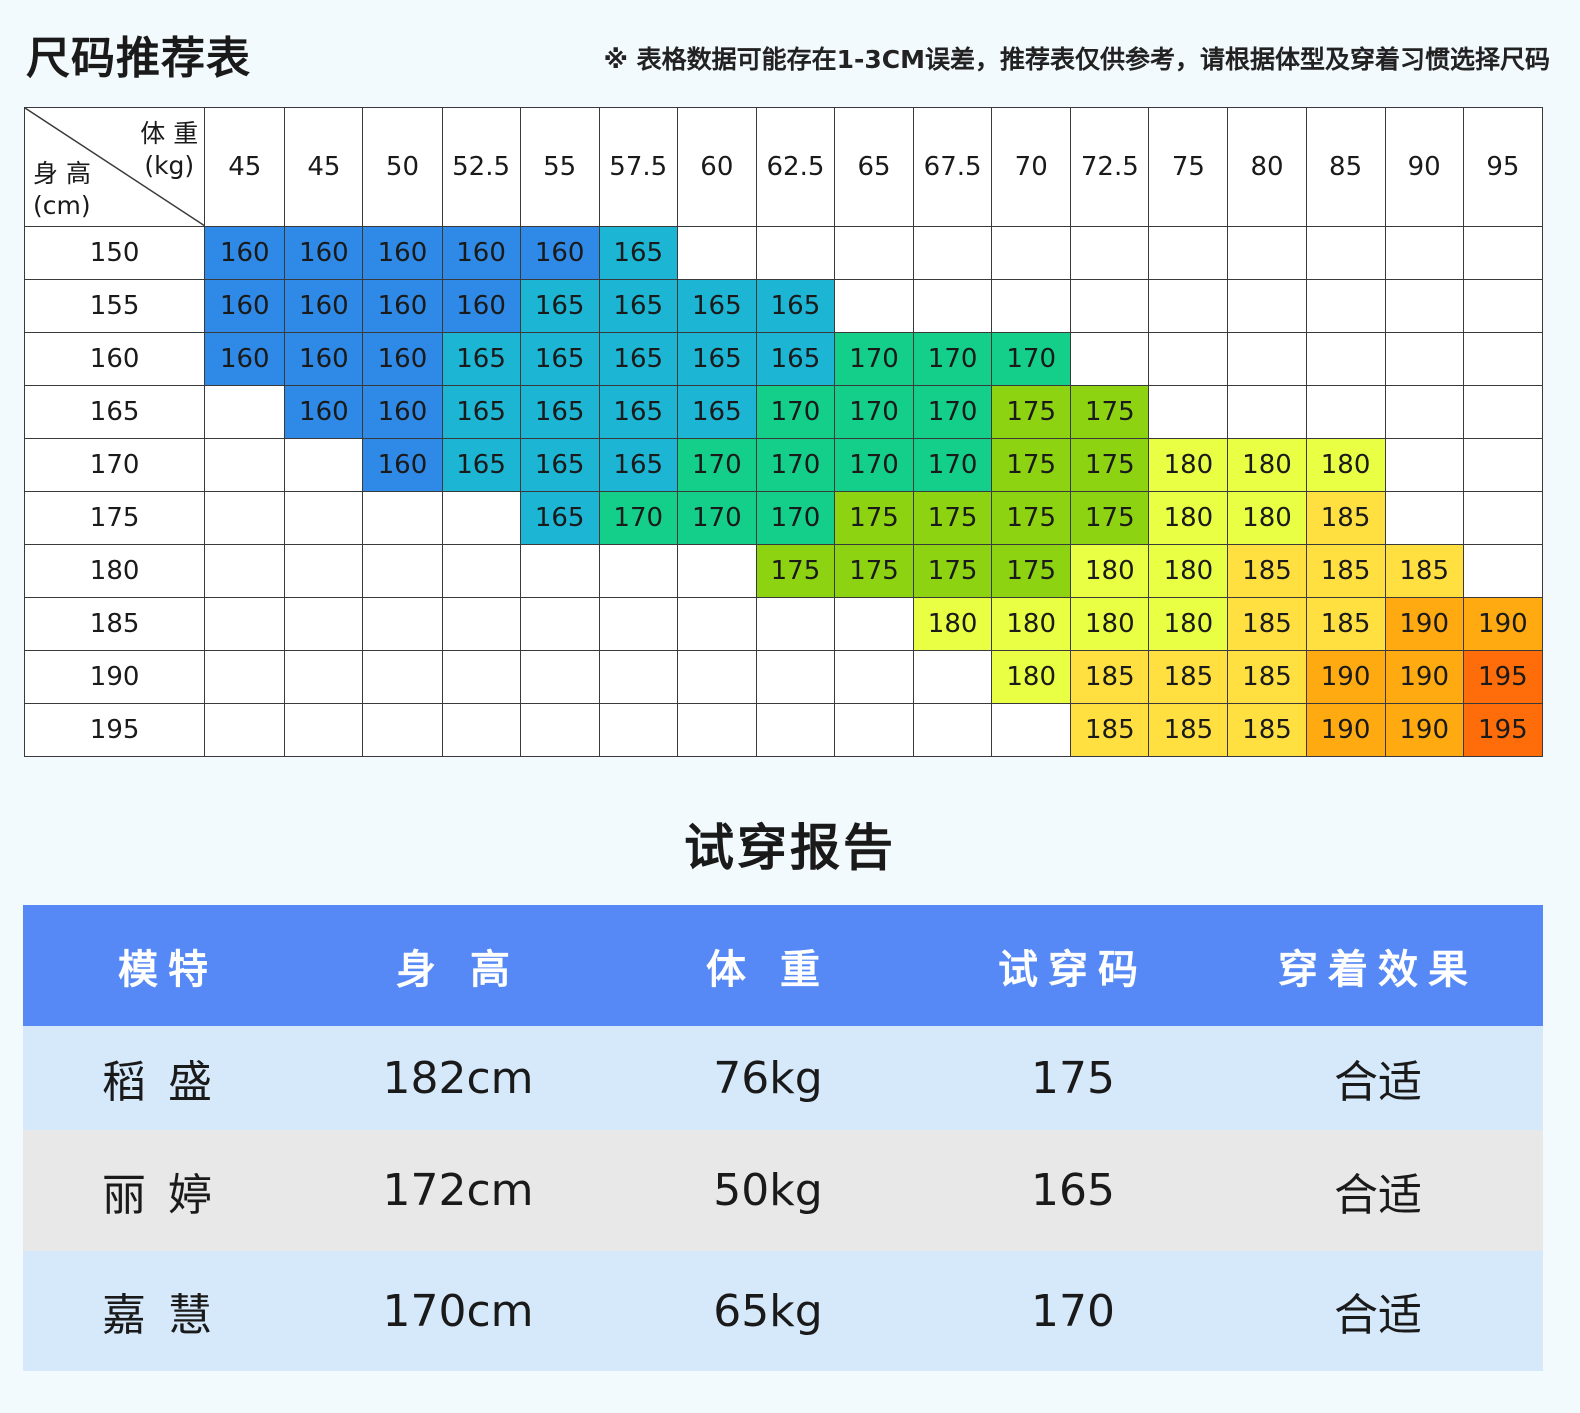  What do you see at coordinates (1076, 59) in the screenshot?
I see `disclaimer-note: ※ 表格数据可能存在1-3CM误差，推荐表仅供参考，请根据体型及穿着习惯选择尺码` at bounding box center [1076, 59].